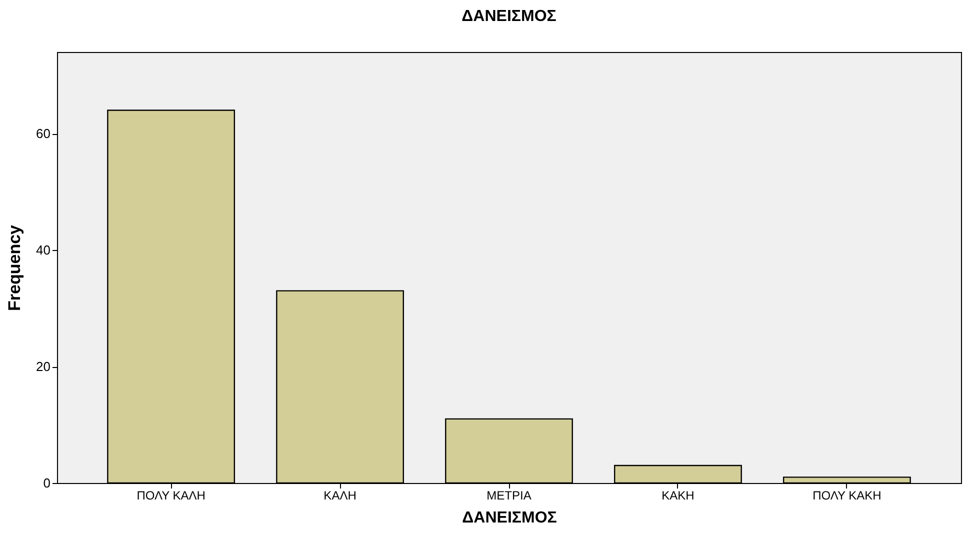 The image size is (966, 533). What do you see at coordinates (678, 495) in the screenshot?
I see `x-tick-label: ΚΑΚΗ` at bounding box center [678, 495].